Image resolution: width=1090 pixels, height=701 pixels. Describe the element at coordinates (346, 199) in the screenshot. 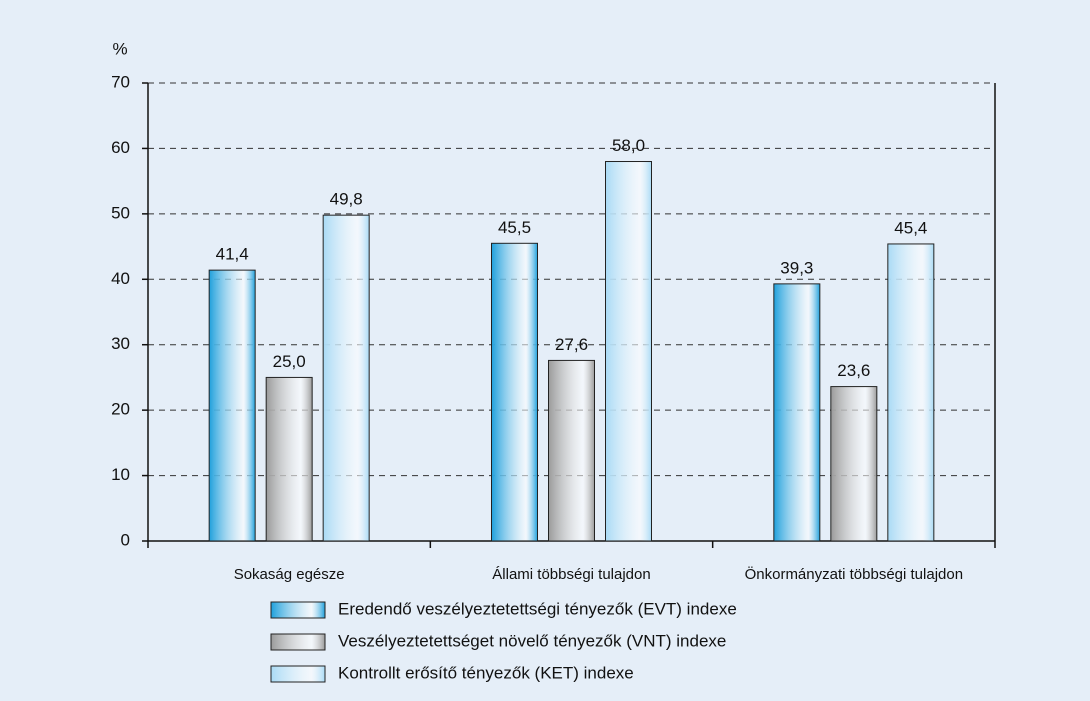

I see `value-label: 49,8` at that location.